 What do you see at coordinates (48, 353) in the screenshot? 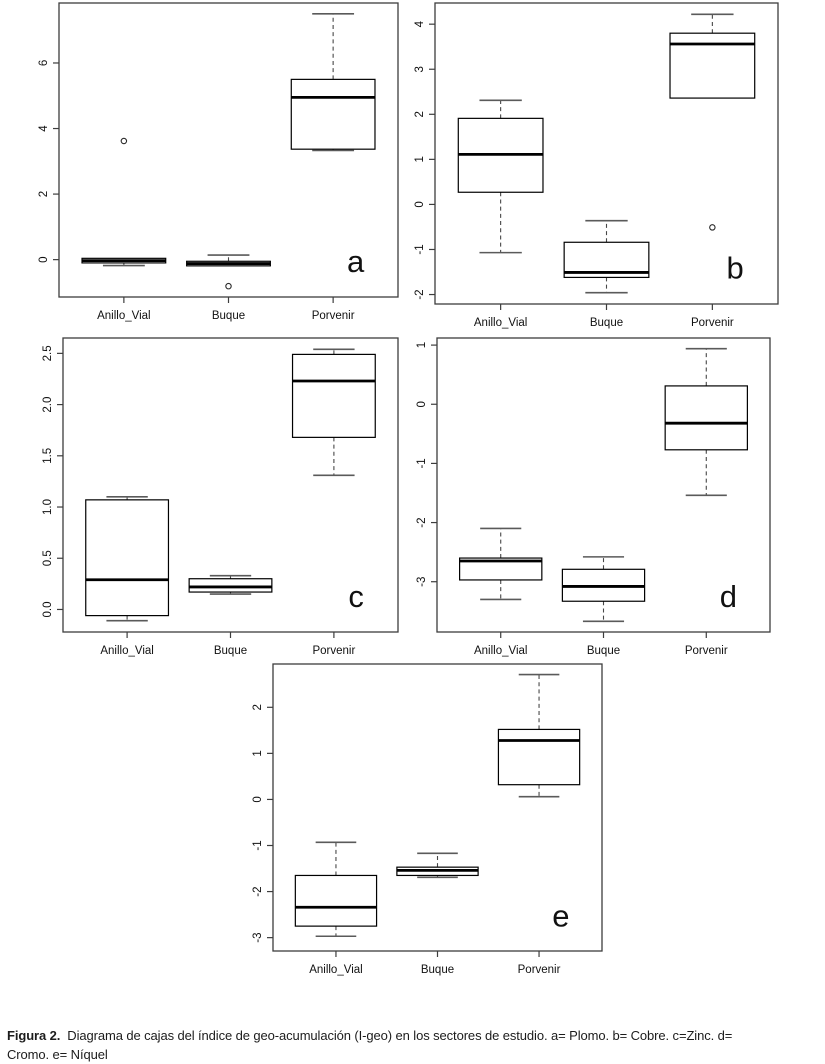
I see `y-axis-tick-label: 2.5` at bounding box center [48, 353].